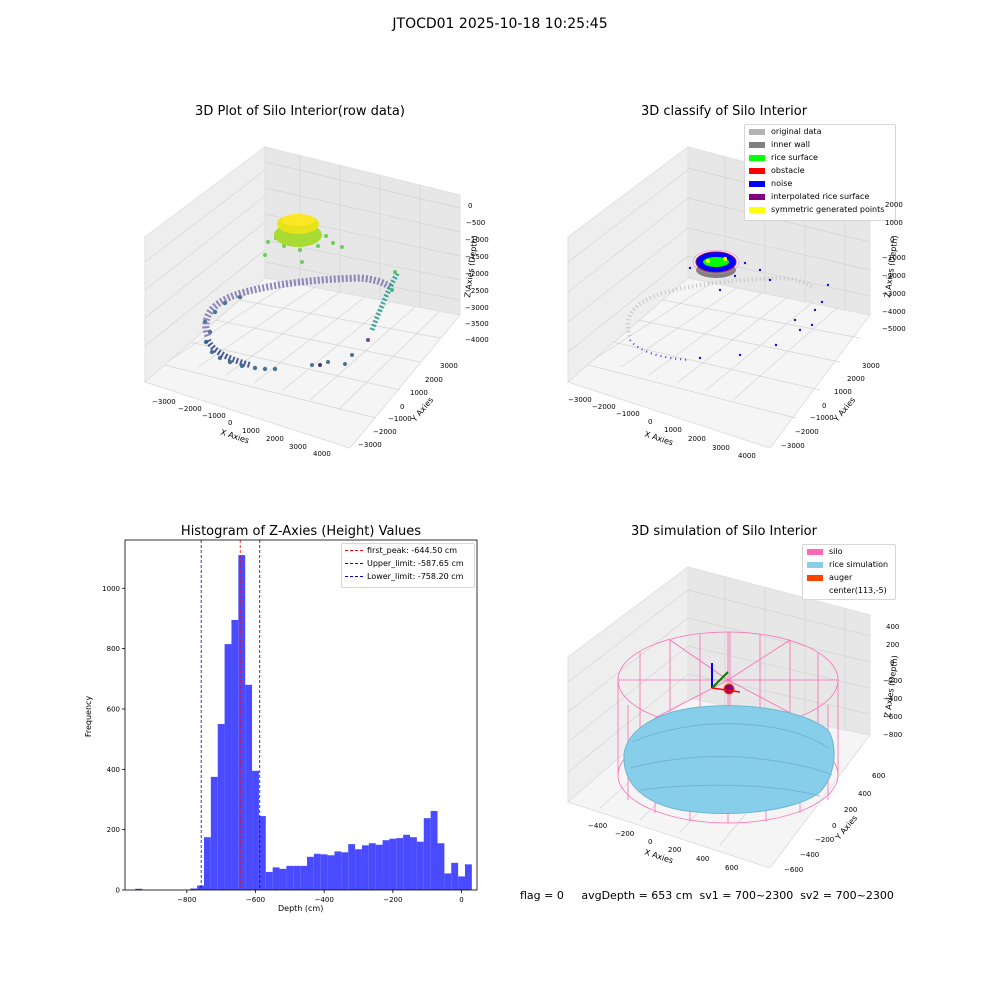 This screenshot has width=1000, height=1000. I want to click on legend-item-original-data: original data, so click(820, 131).